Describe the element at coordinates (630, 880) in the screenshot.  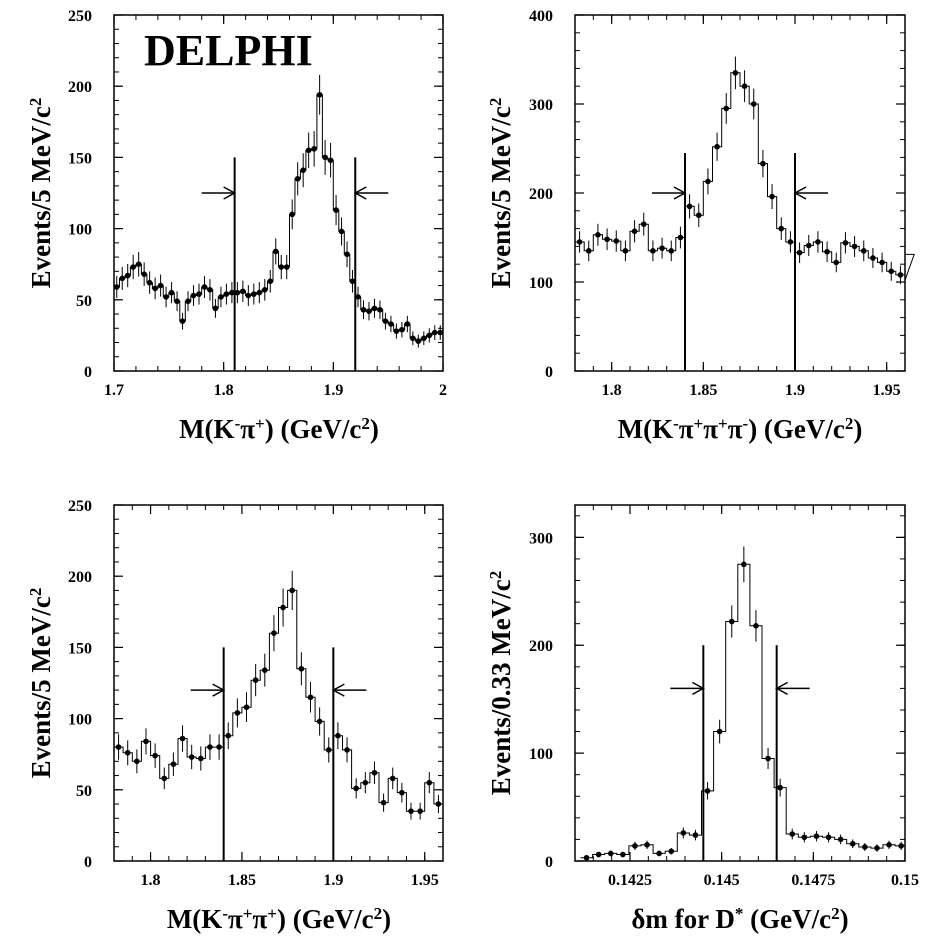
I see `x-tick-label: 0.1425` at that location.